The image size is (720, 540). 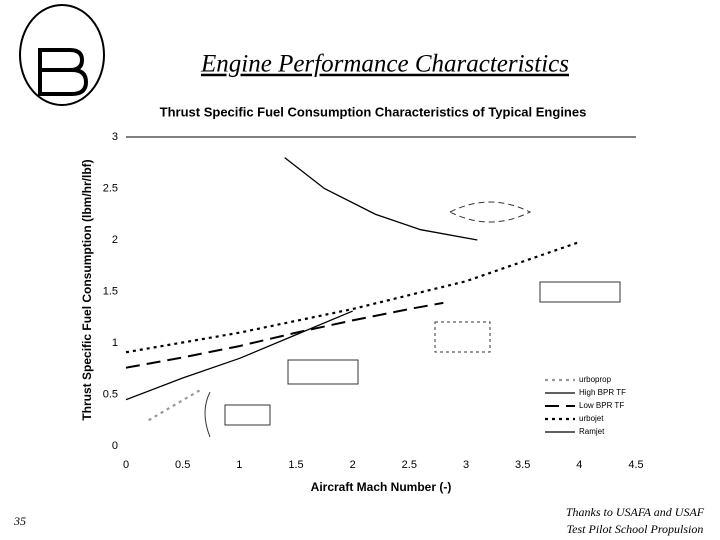 I want to click on x-tick-label: 2, so click(x=353, y=465).